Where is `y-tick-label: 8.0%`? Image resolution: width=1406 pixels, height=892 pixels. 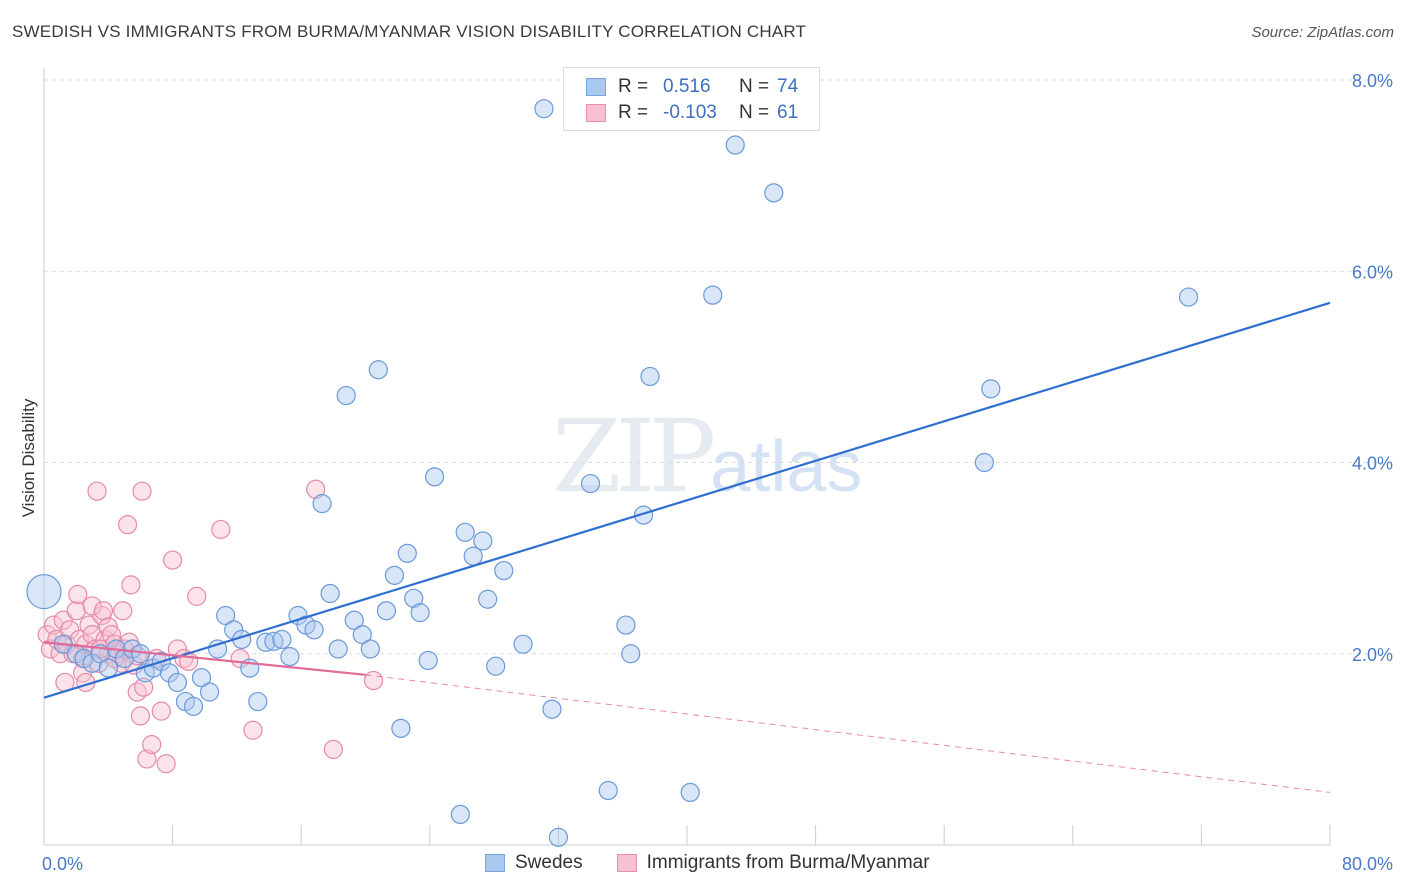
y-tick-label: 8.0% is located at coordinates (1372, 81).